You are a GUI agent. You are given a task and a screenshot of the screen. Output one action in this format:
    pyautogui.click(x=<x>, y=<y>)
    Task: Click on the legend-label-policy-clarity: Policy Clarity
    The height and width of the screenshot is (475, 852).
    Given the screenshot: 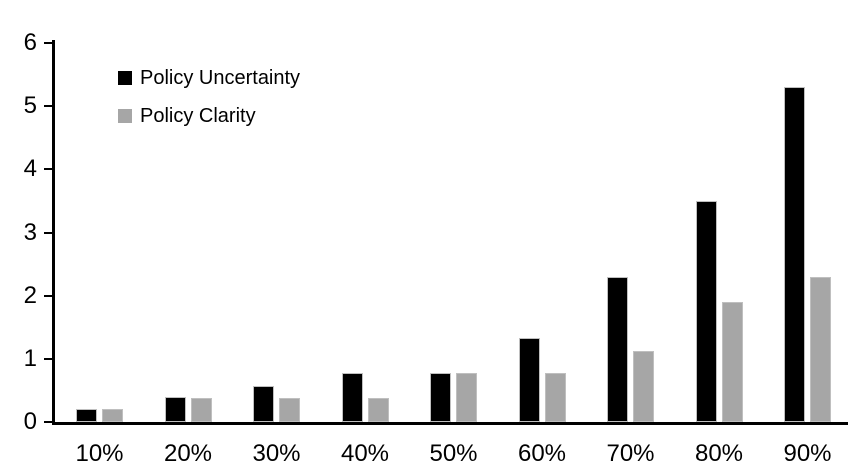 What is the action you would take?
    pyautogui.click(x=198, y=116)
    